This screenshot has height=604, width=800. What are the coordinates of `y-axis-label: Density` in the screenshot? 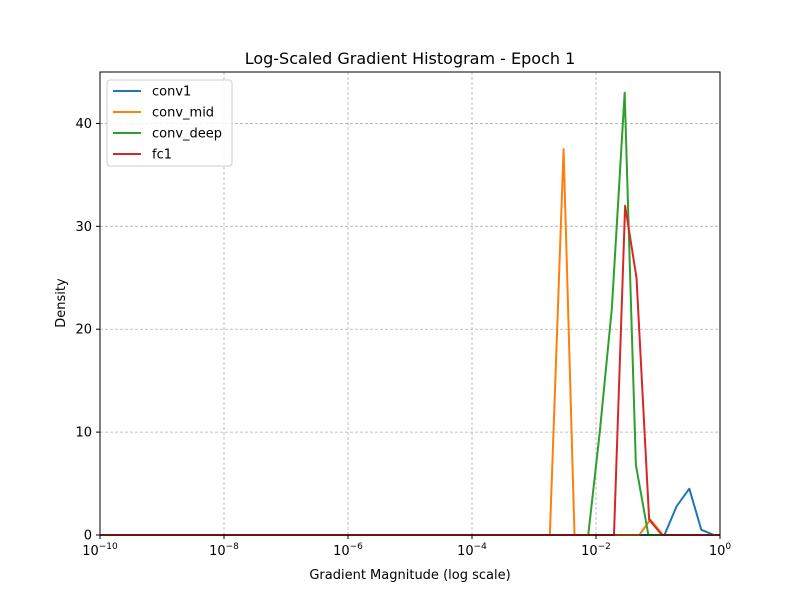 It's located at (61, 303).